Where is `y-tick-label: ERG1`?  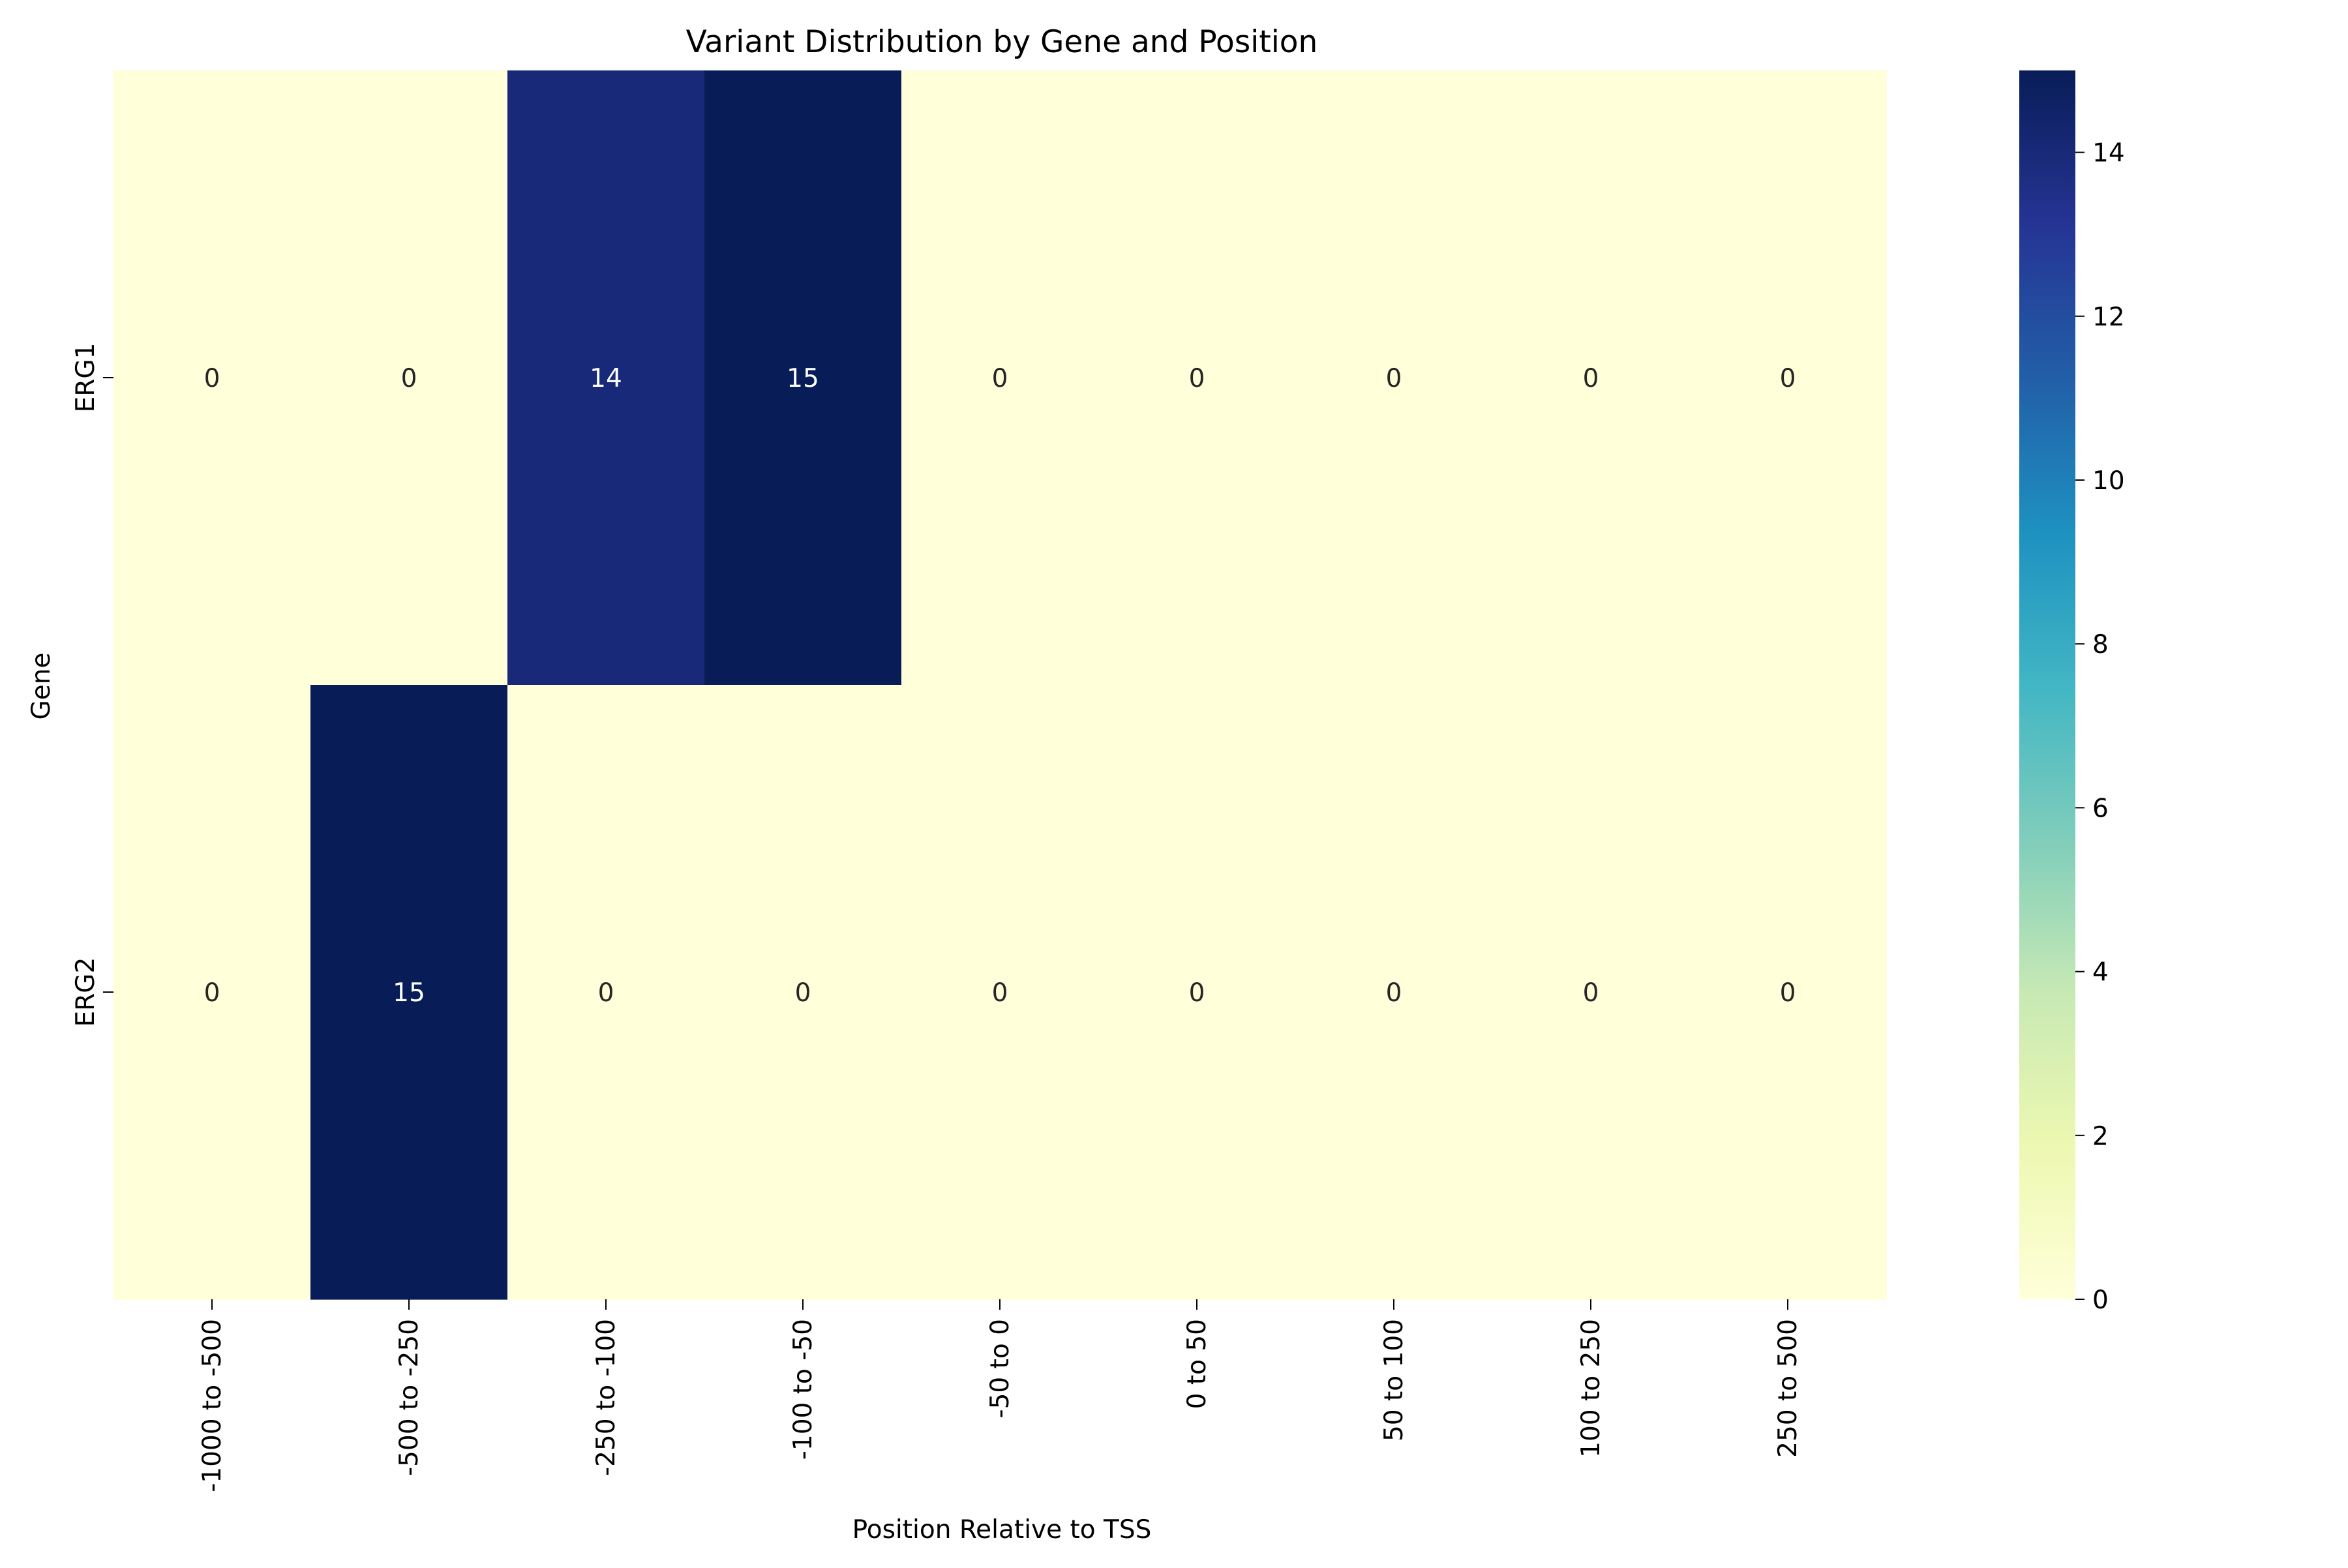
y-tick-label: ERG1 is located at coordinates (86, 378).